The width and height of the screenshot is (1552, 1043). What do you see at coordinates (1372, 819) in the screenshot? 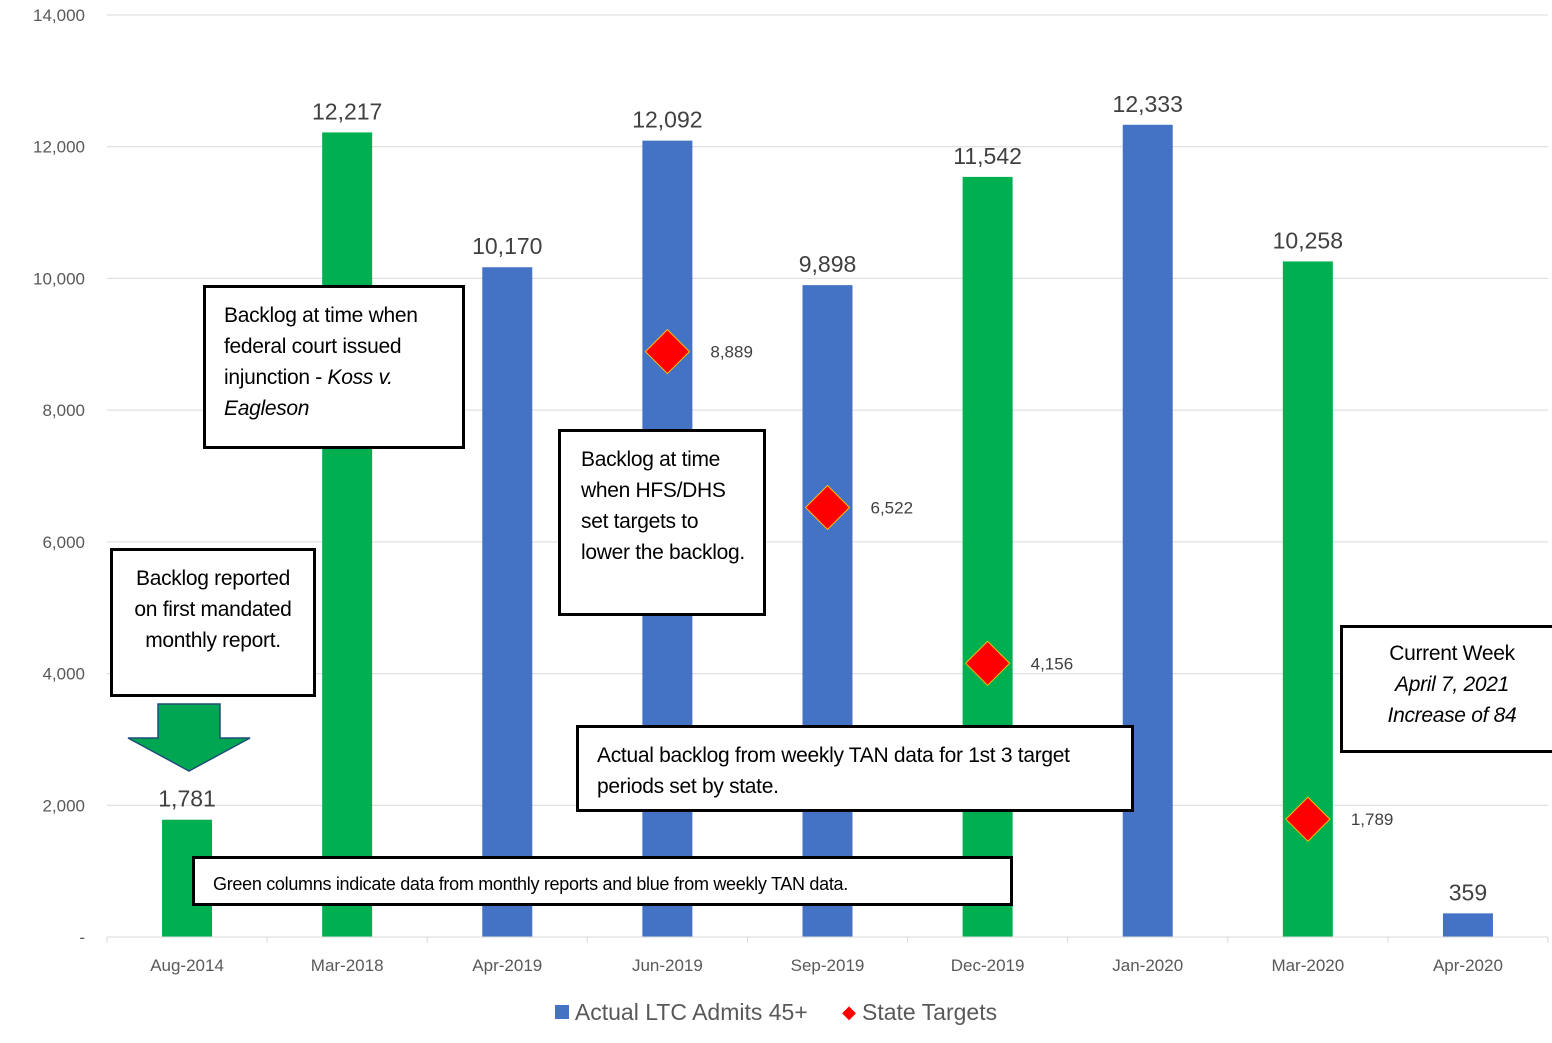
I see `target-value-label: 1,789` at bounding box center [1372, 819].